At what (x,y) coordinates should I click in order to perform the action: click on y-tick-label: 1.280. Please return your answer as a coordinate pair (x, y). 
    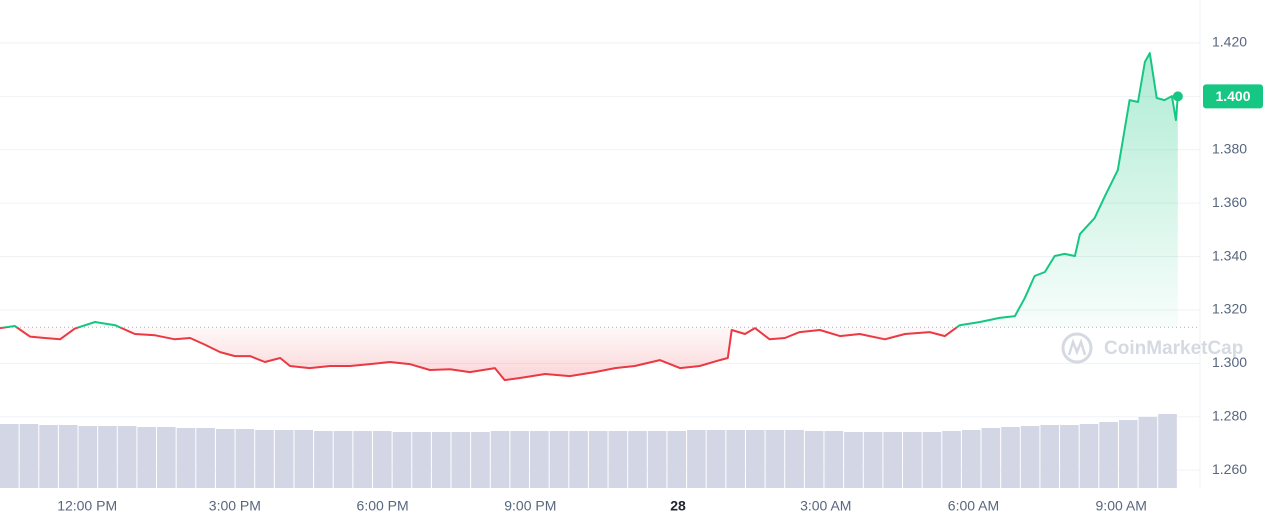
    Looking at the image, I should click on (1229, 415).